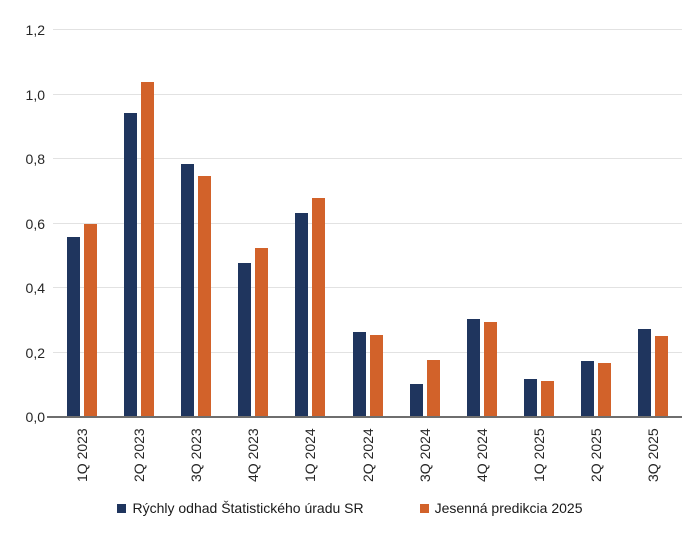 Image resolution: width=700 pixels, height=542 pixels. What do you see at coordinates (138, 455) in the screenshot?
I see `x-tick-label: 2Q 2023` at bounding box center [138, 455].